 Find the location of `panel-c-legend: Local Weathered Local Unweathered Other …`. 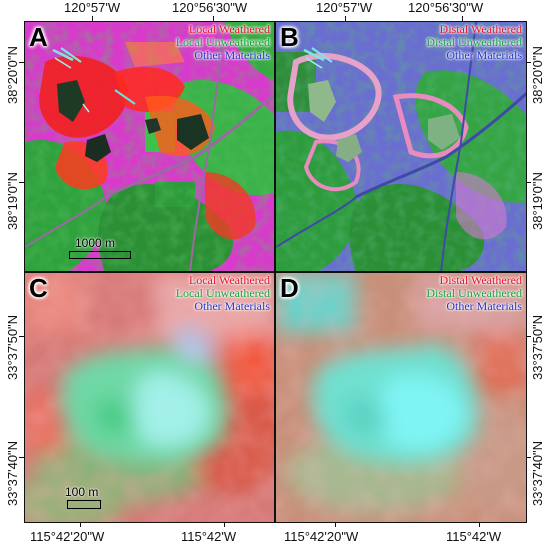

panel-c-legend: Local Weathered Local Unweathered Other … is located at coordinates (223, 293).